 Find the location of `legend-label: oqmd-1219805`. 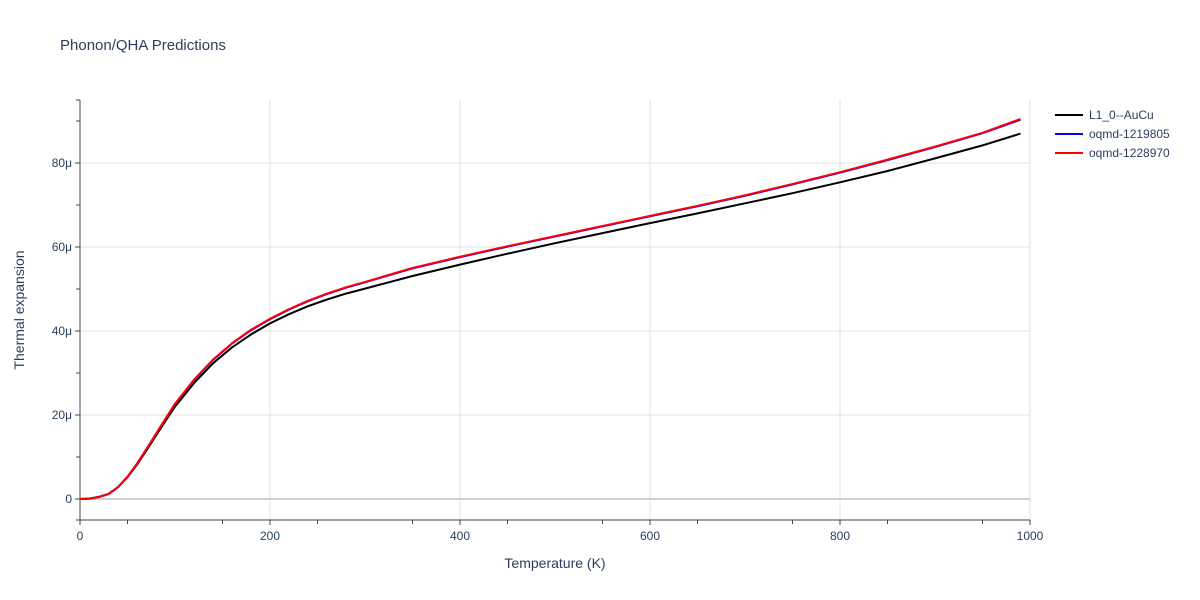

legend-label: oqmd-1219805 is located at coordinates (1129, 134).